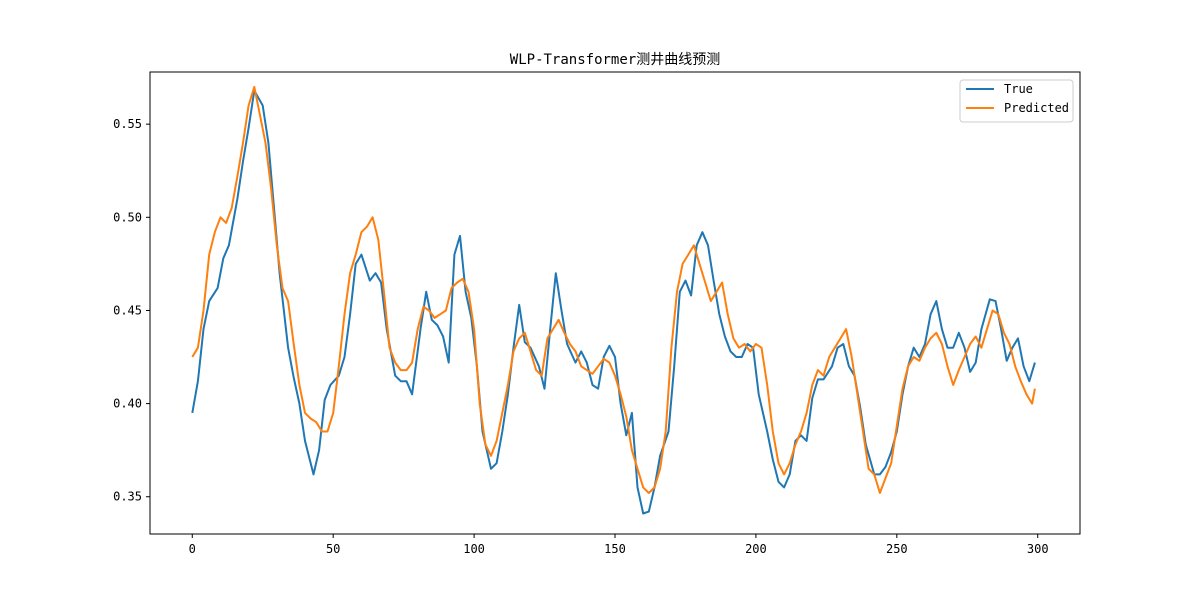 The height and width of the screenshot is (600, 1200). I want to click on legend-label-predicted: Predicted, so click(1036, 108).